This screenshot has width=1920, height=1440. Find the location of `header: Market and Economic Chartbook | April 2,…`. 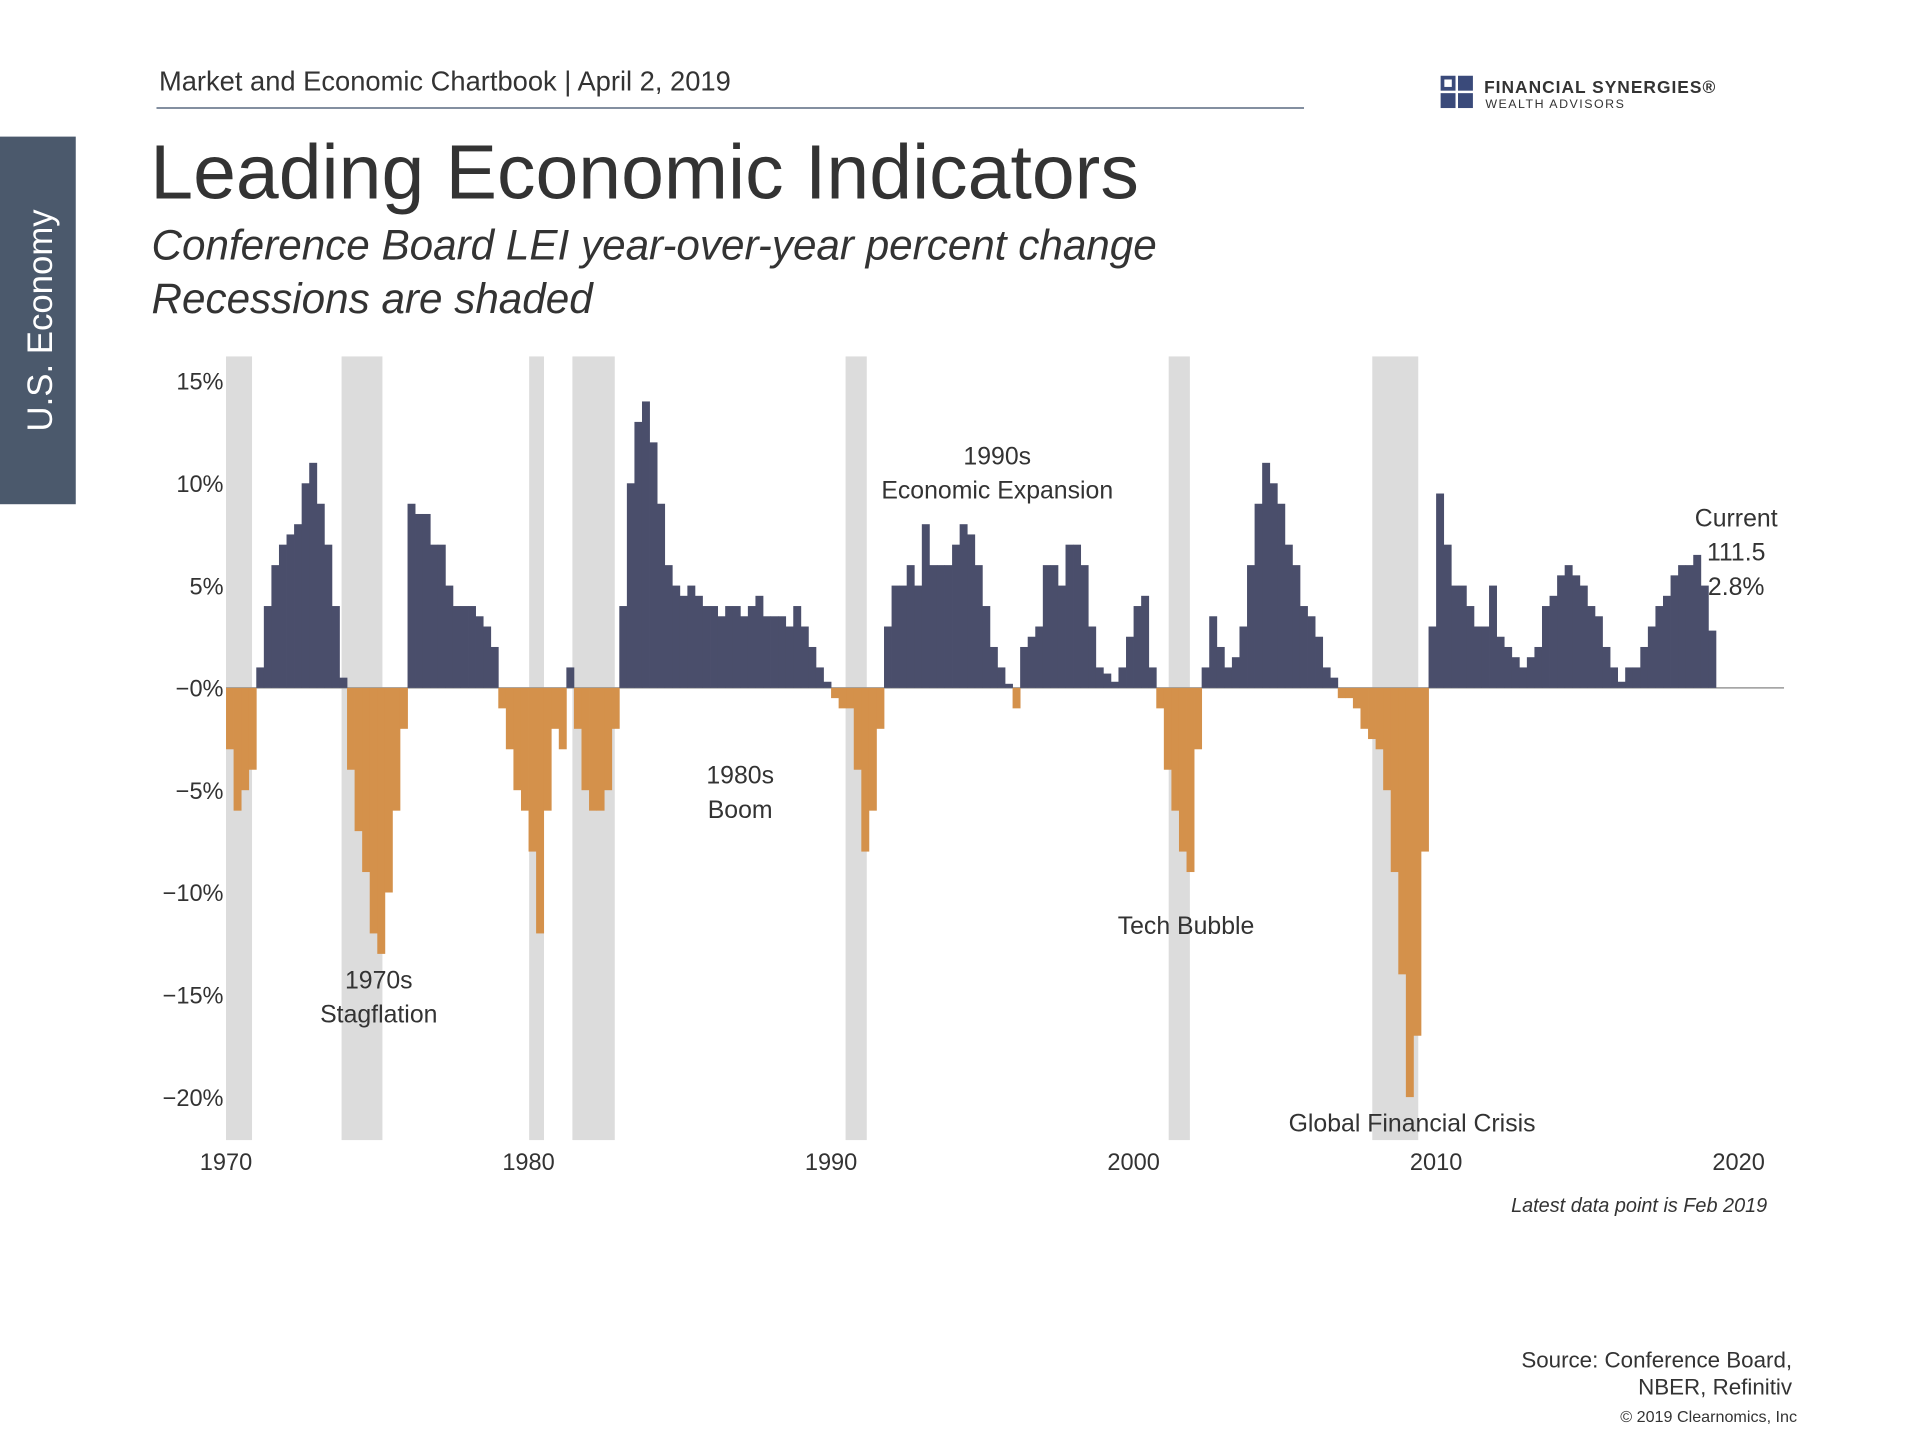

header: Market and Economic Chartbook | April 2,… is located at coordinates (445, 81).